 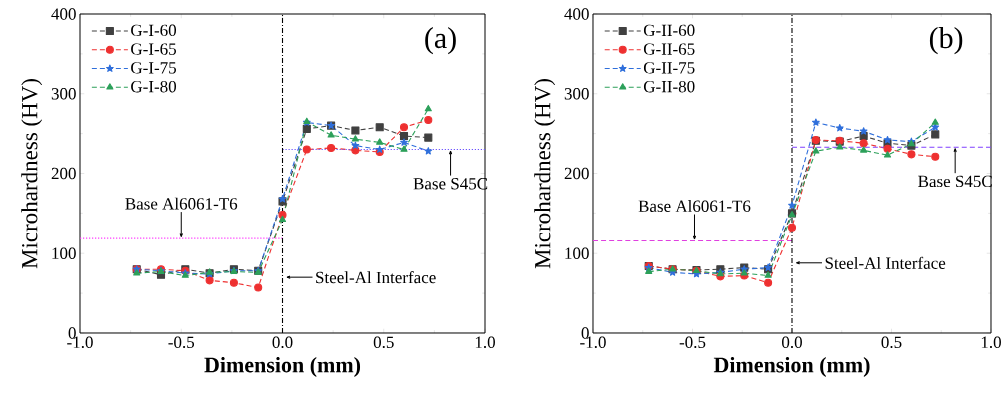 I want to click on legend-label: G-I-80, so click(x=154, y=86).